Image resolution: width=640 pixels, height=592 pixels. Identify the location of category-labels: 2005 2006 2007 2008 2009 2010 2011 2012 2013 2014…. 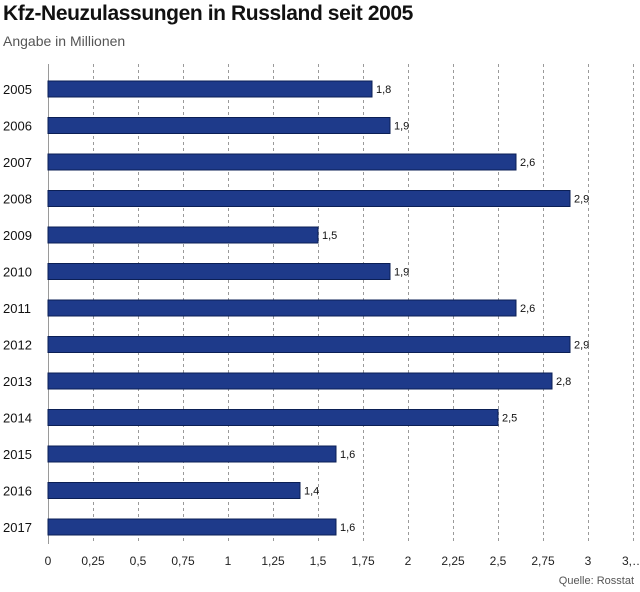
(17, 308).